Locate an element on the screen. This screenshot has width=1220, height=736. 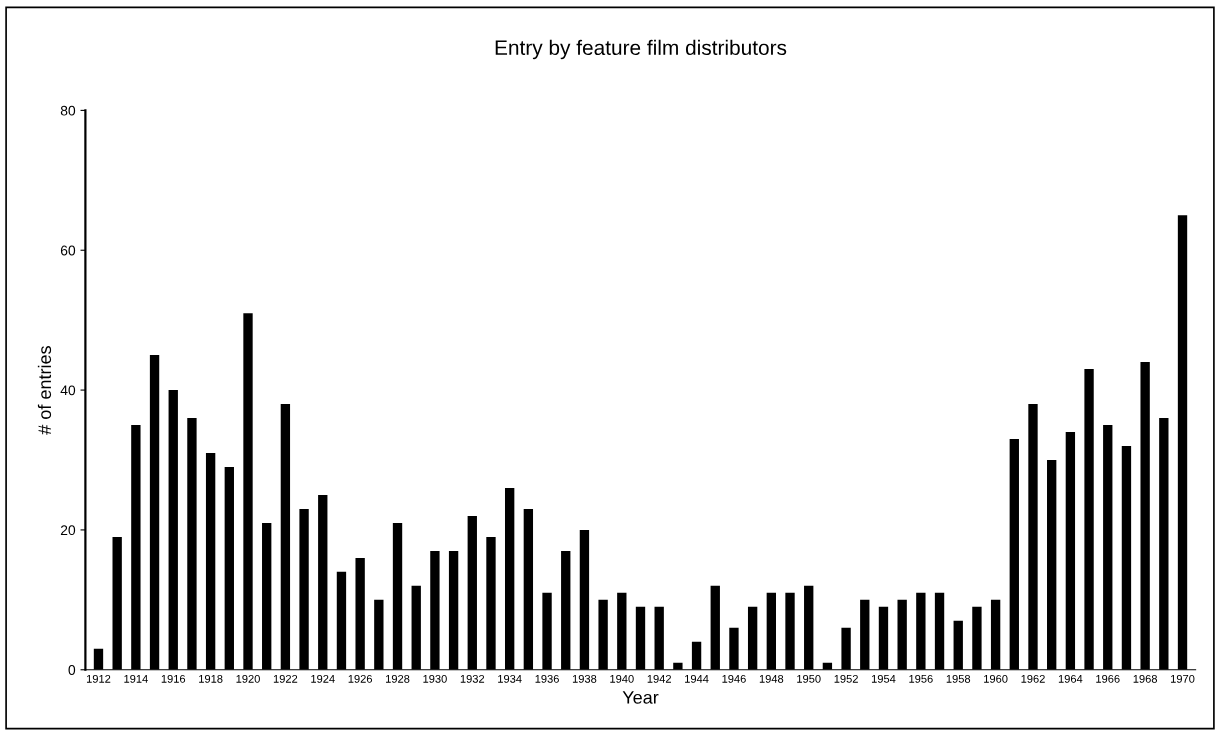
x-tick-label: 1952 is located at coordinates (846, 678).